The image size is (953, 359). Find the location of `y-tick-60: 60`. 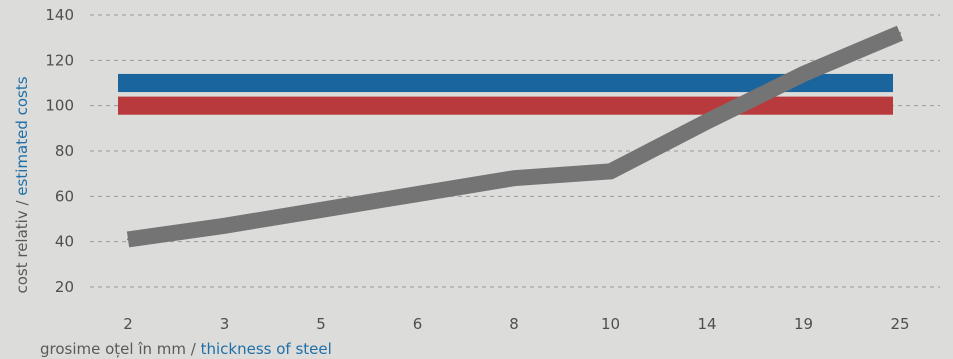

y-tick-60: 60 is located at coordinates (64, 196).